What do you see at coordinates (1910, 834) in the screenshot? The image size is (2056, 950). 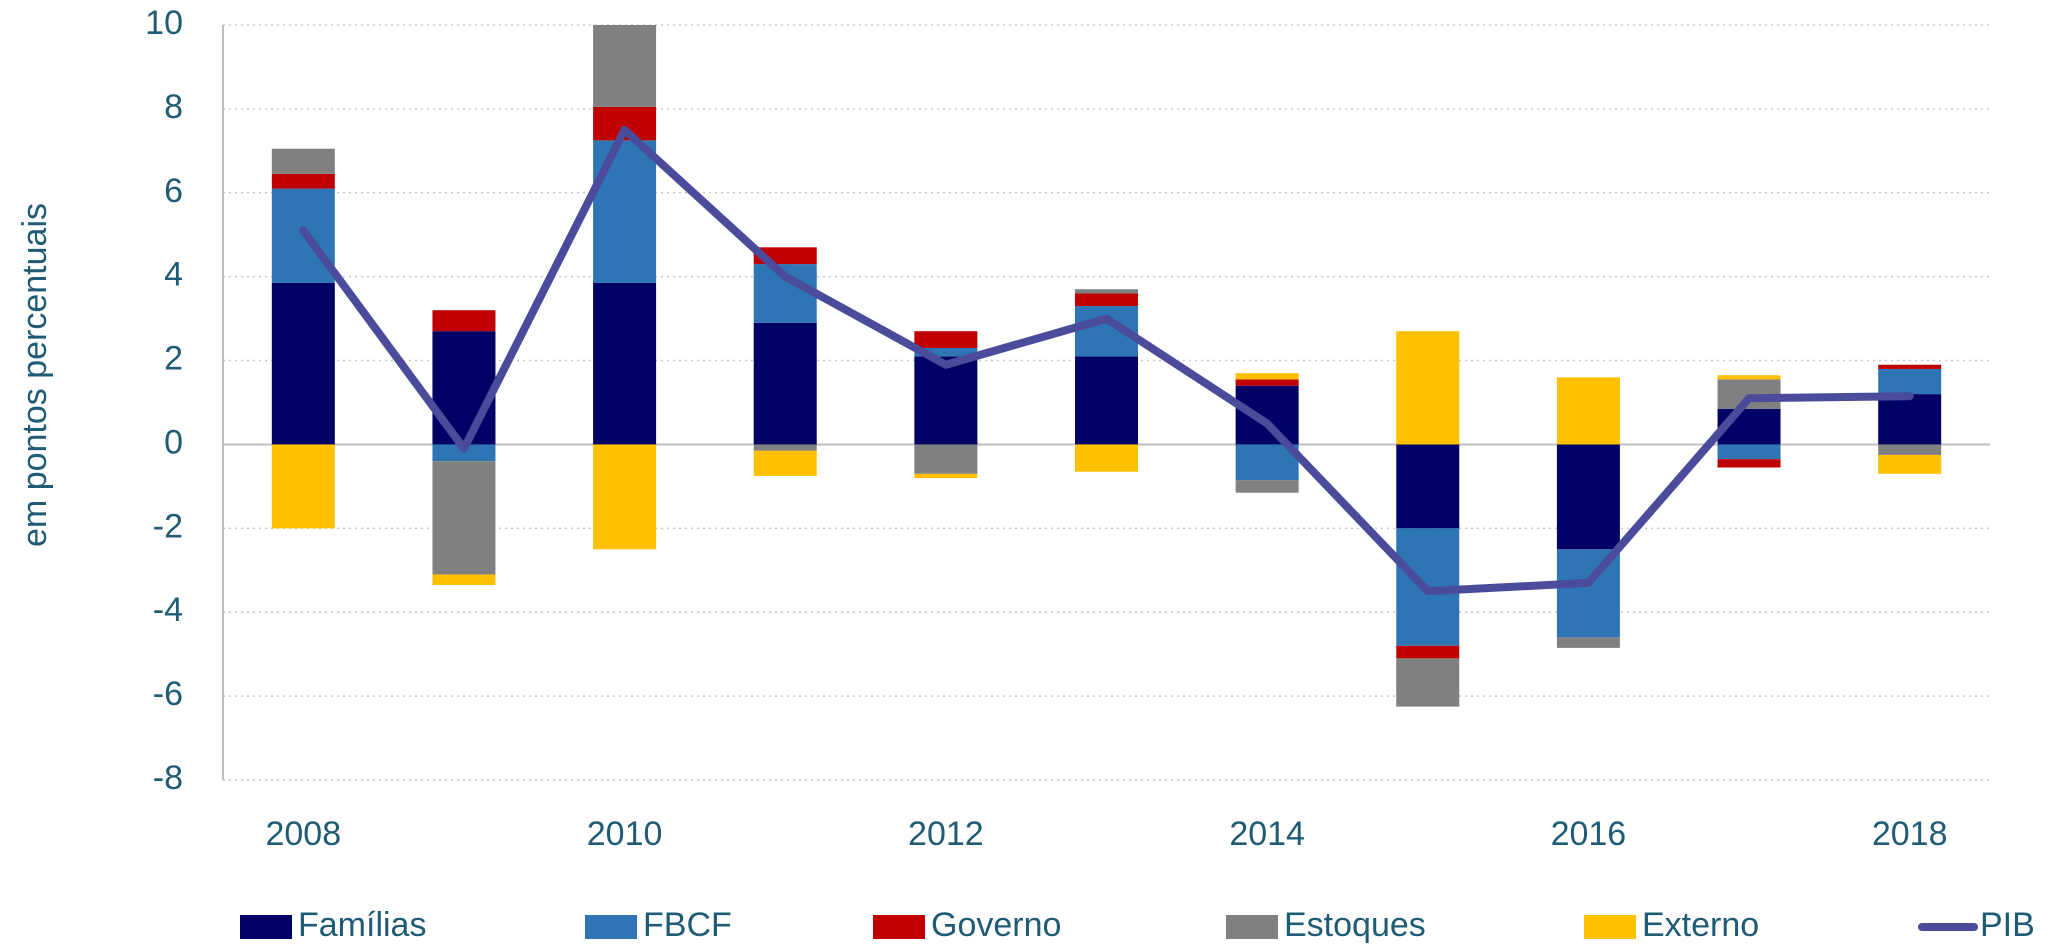 I see `x-tick-label: 2018` at bounding box center [1910, 834].